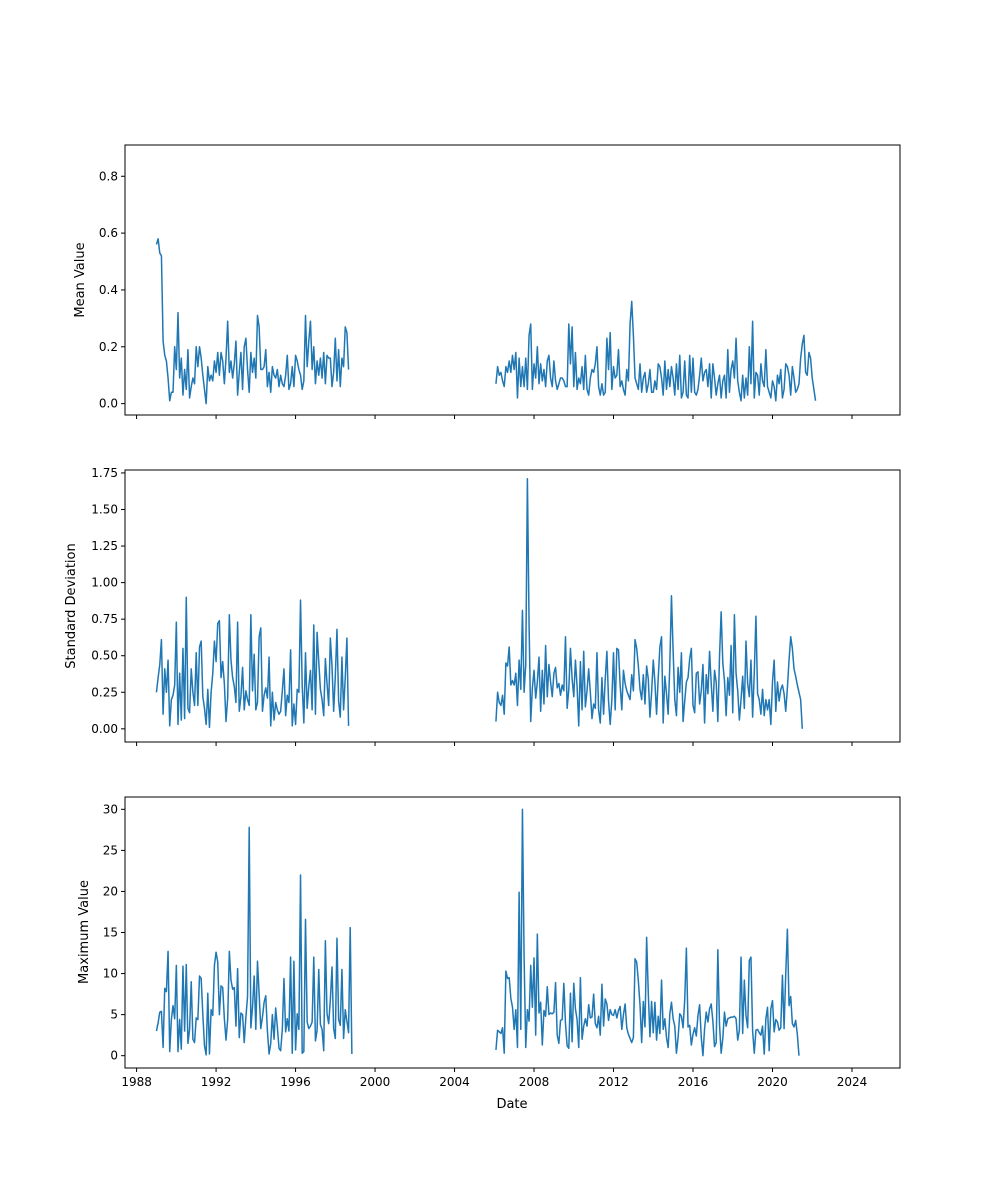 The image size is (1000, 1200). I want to click on x-tick-label: 2008, so click(534, 1082).